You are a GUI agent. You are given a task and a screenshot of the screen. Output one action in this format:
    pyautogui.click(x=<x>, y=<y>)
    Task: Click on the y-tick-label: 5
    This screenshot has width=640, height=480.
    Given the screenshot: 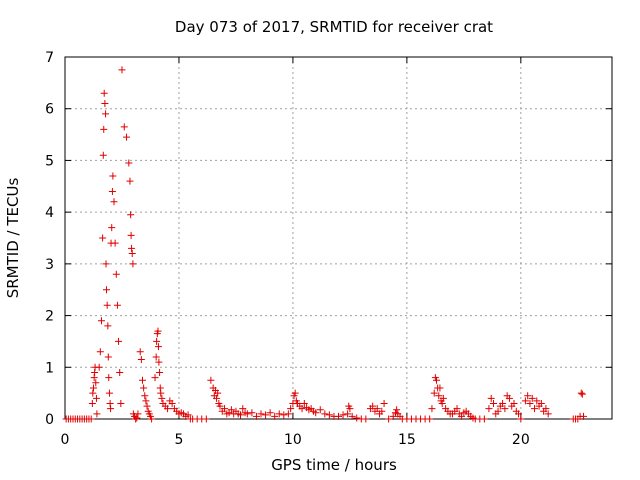 What is the action you would take?
    pyautogui.click(x=49, y=161)
    